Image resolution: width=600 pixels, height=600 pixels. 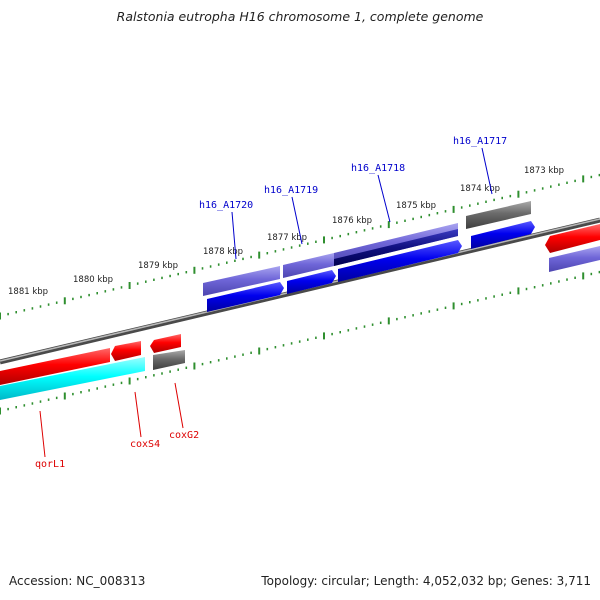 What do you see at coordinates (169, 360) in the screenshot?
I see `cds-coxg2` at bounding box center [169, 360].